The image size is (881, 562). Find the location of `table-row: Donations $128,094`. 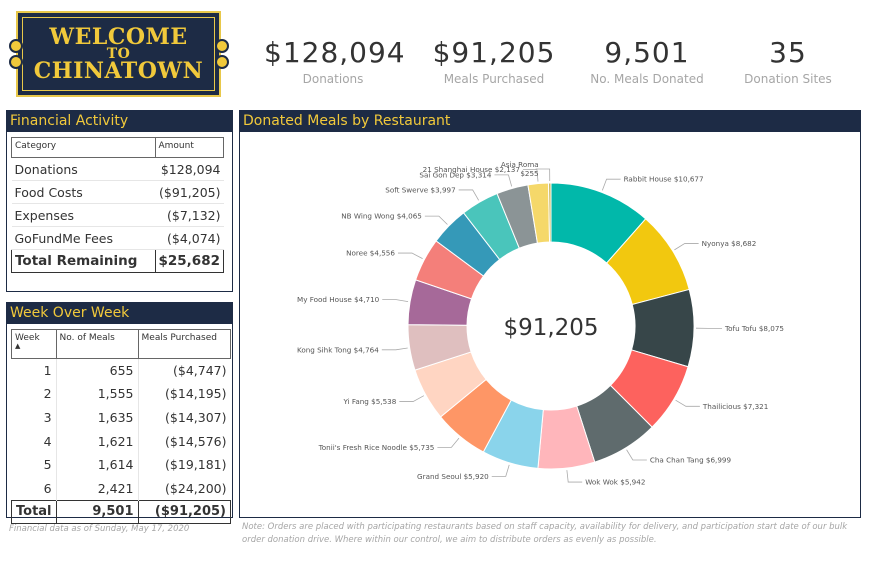

table-row: Donations $128,094 is located at coordinates (117, 169).